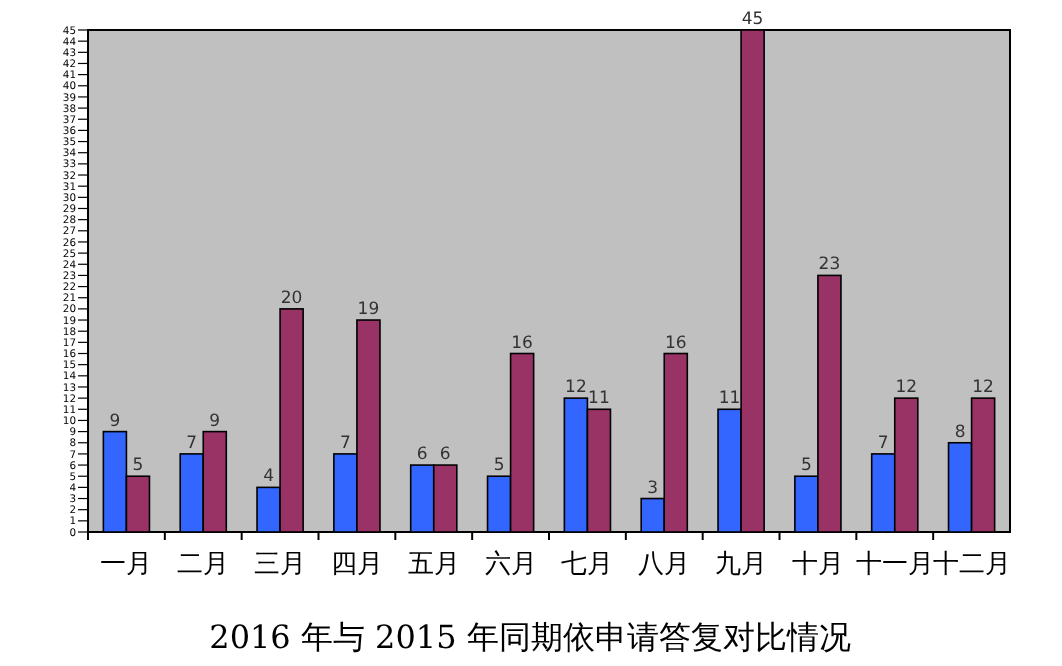  I want to click on data-label: 8, so click(960, 432).